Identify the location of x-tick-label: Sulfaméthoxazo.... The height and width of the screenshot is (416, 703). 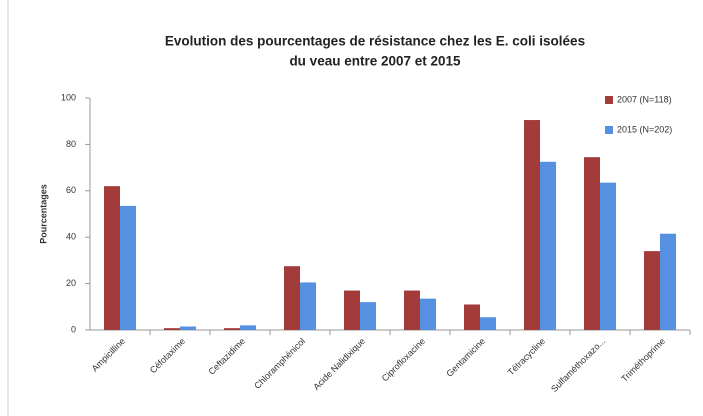
(578, 365).